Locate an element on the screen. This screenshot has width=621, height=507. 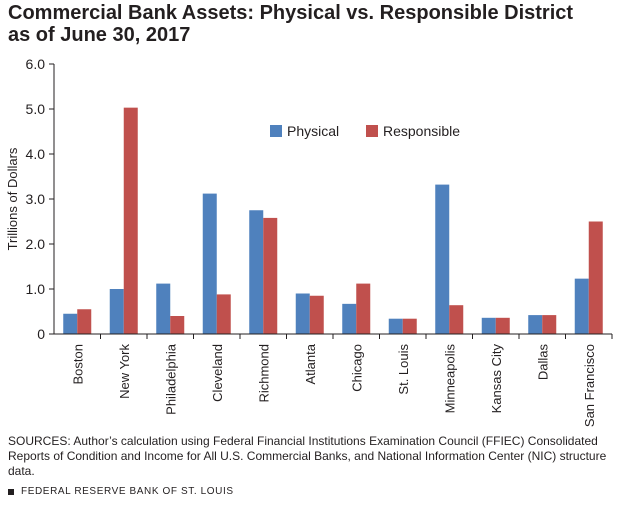
x-tick-label: Atlanta is located at coordinates (310, 363).